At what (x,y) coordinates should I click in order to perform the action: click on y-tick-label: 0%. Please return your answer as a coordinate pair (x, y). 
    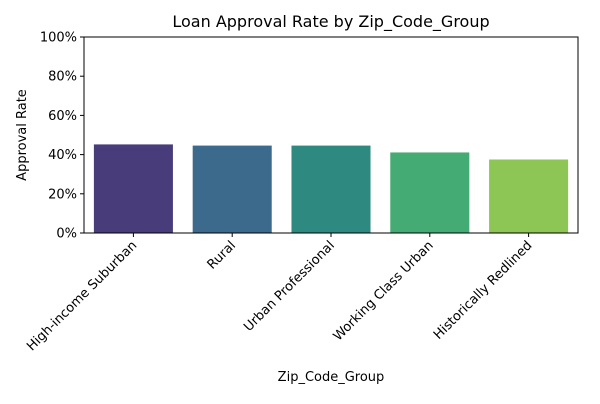
    Looking at the image, I should click on (66, 234).